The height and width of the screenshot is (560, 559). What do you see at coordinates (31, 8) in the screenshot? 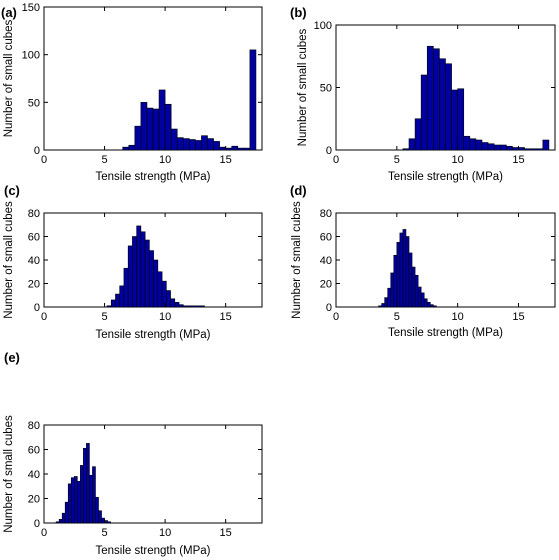
I see `y-tick-label: 150` at bounding box center [31, 8].